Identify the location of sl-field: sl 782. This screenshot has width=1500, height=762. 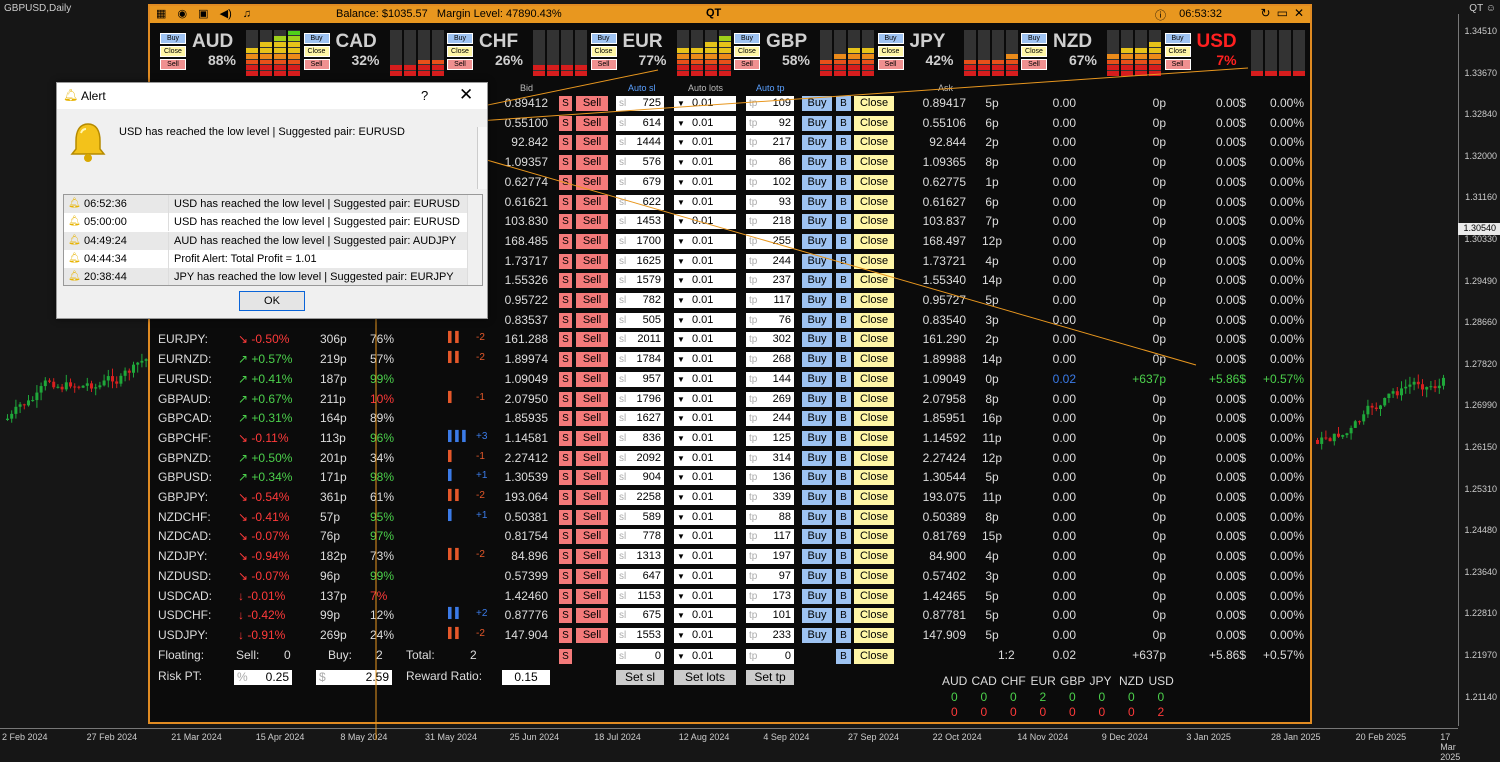
(640, 300).